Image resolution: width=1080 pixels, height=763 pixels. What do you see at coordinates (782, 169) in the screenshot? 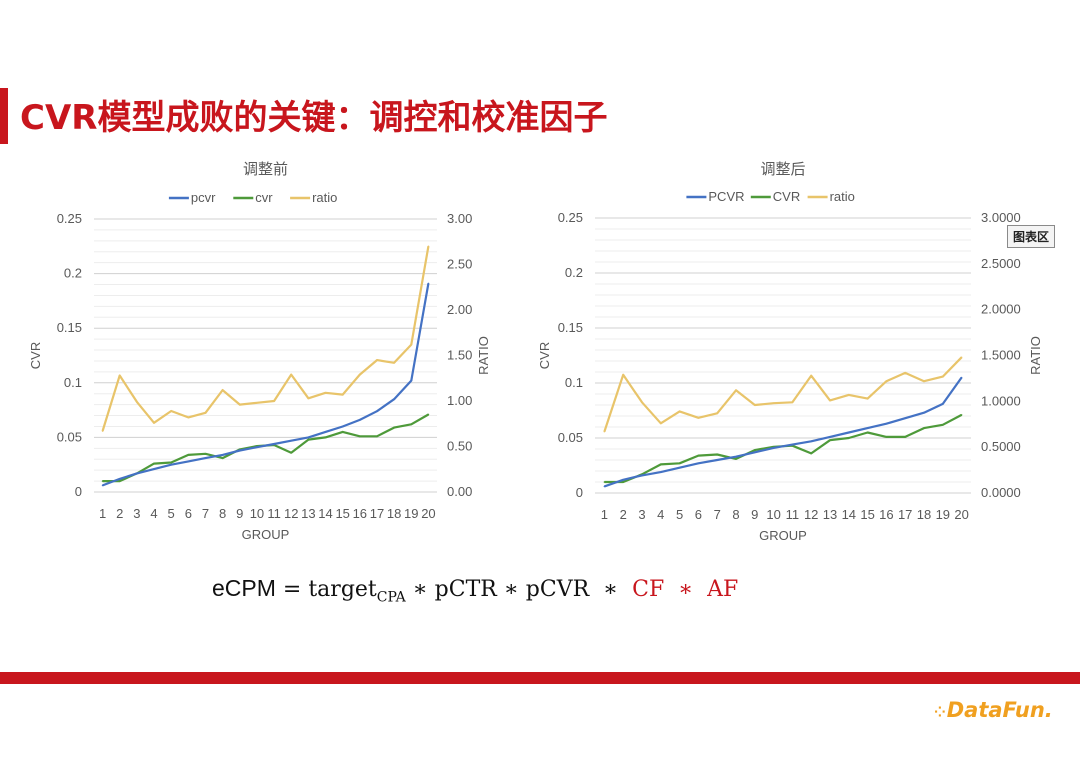
I see `chart-title: 调整后` at bounding box center [782, 169].